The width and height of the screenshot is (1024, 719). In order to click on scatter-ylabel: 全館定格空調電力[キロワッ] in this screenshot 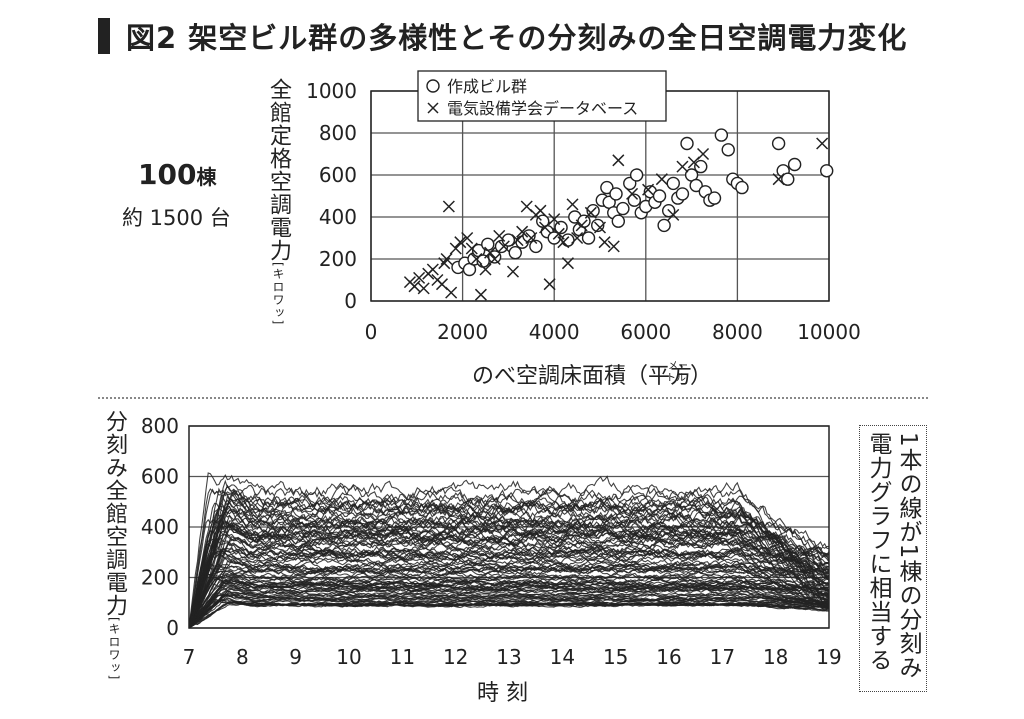, I will do `click(278, 202)`.